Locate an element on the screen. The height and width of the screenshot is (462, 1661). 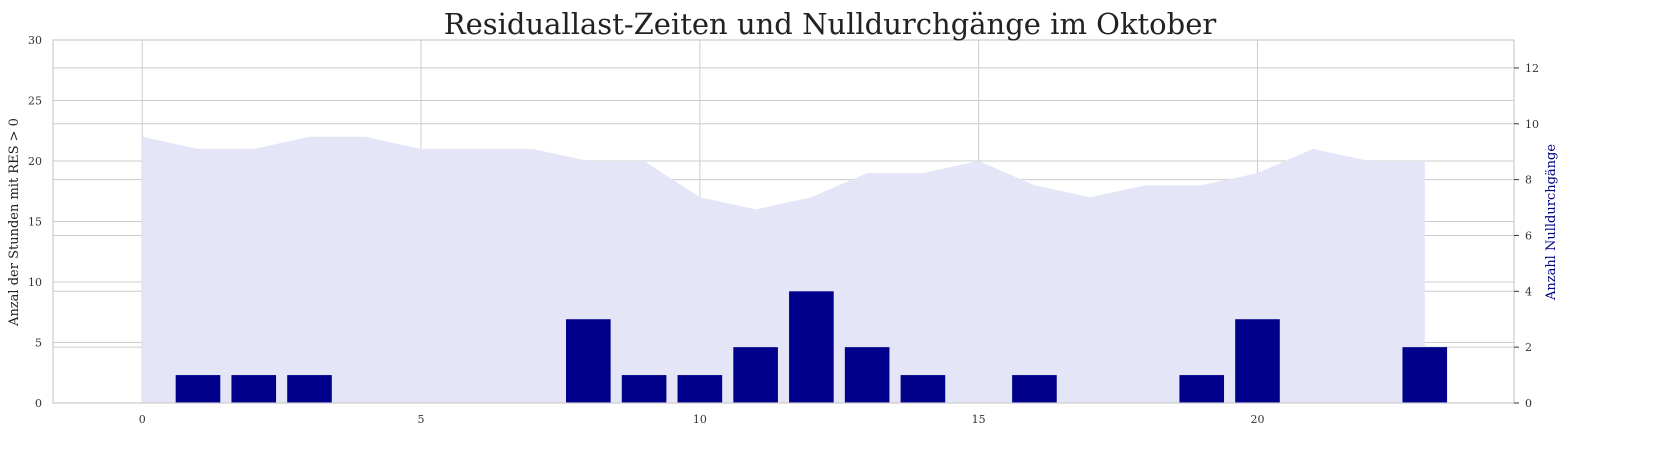
x-tick-label: 15 is located at coordinates (979, 419).